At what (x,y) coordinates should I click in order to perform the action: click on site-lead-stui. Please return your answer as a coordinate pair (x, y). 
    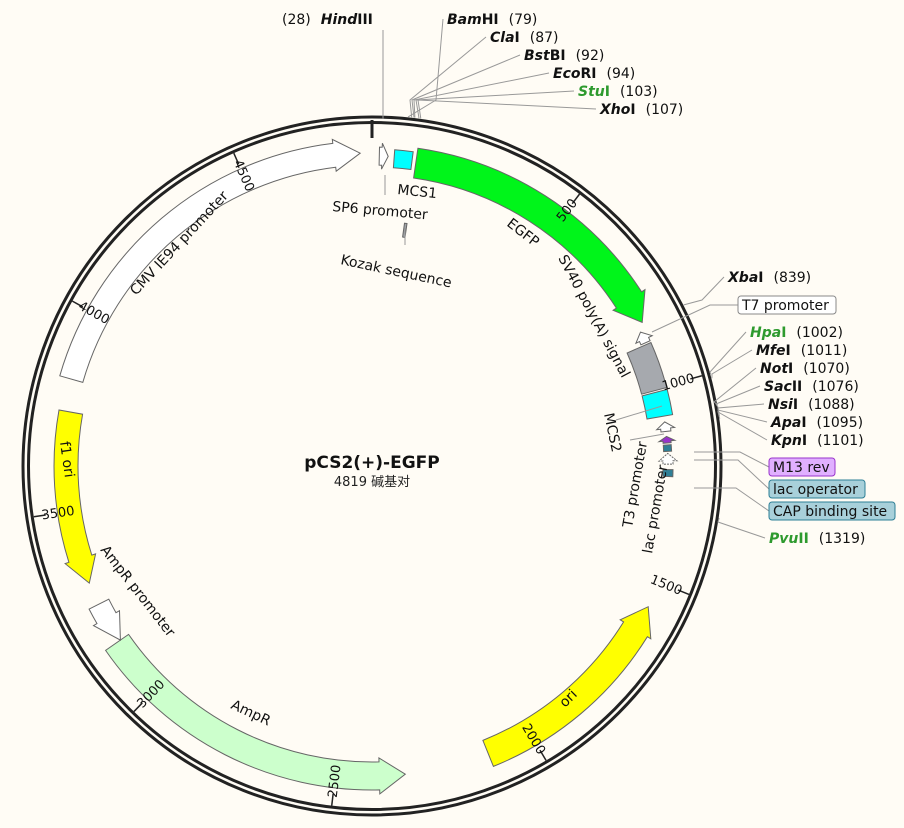
    Looking at the image, I should click on (495, 104).